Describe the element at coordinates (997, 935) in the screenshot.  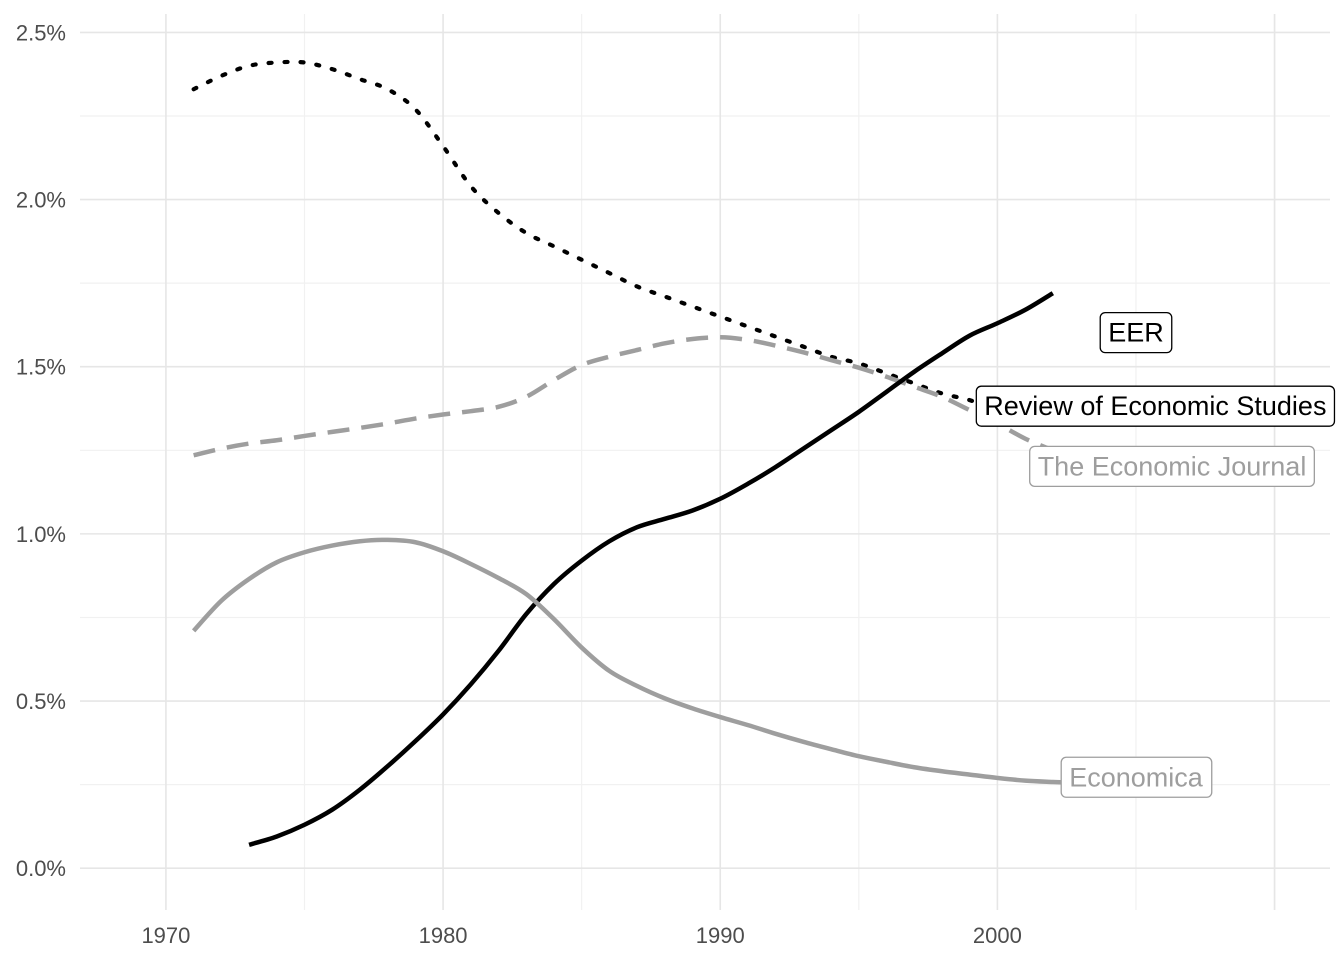
I see `x-tick-label: 2000` at that location.